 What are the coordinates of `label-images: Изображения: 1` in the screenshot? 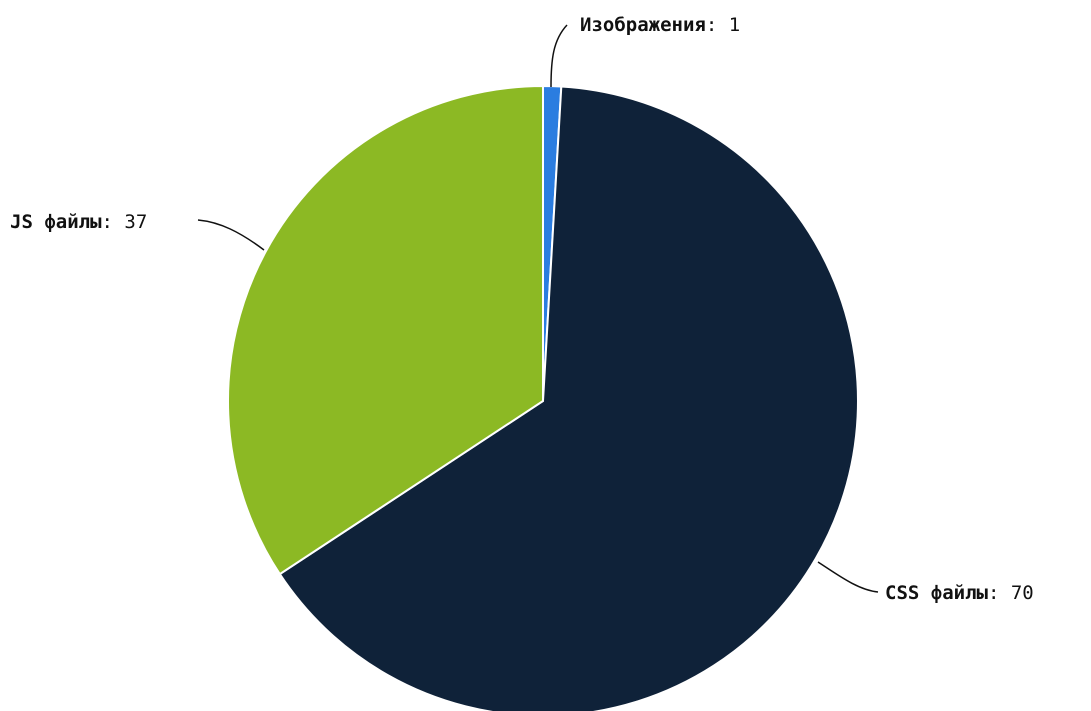 It's located at (660, 25).